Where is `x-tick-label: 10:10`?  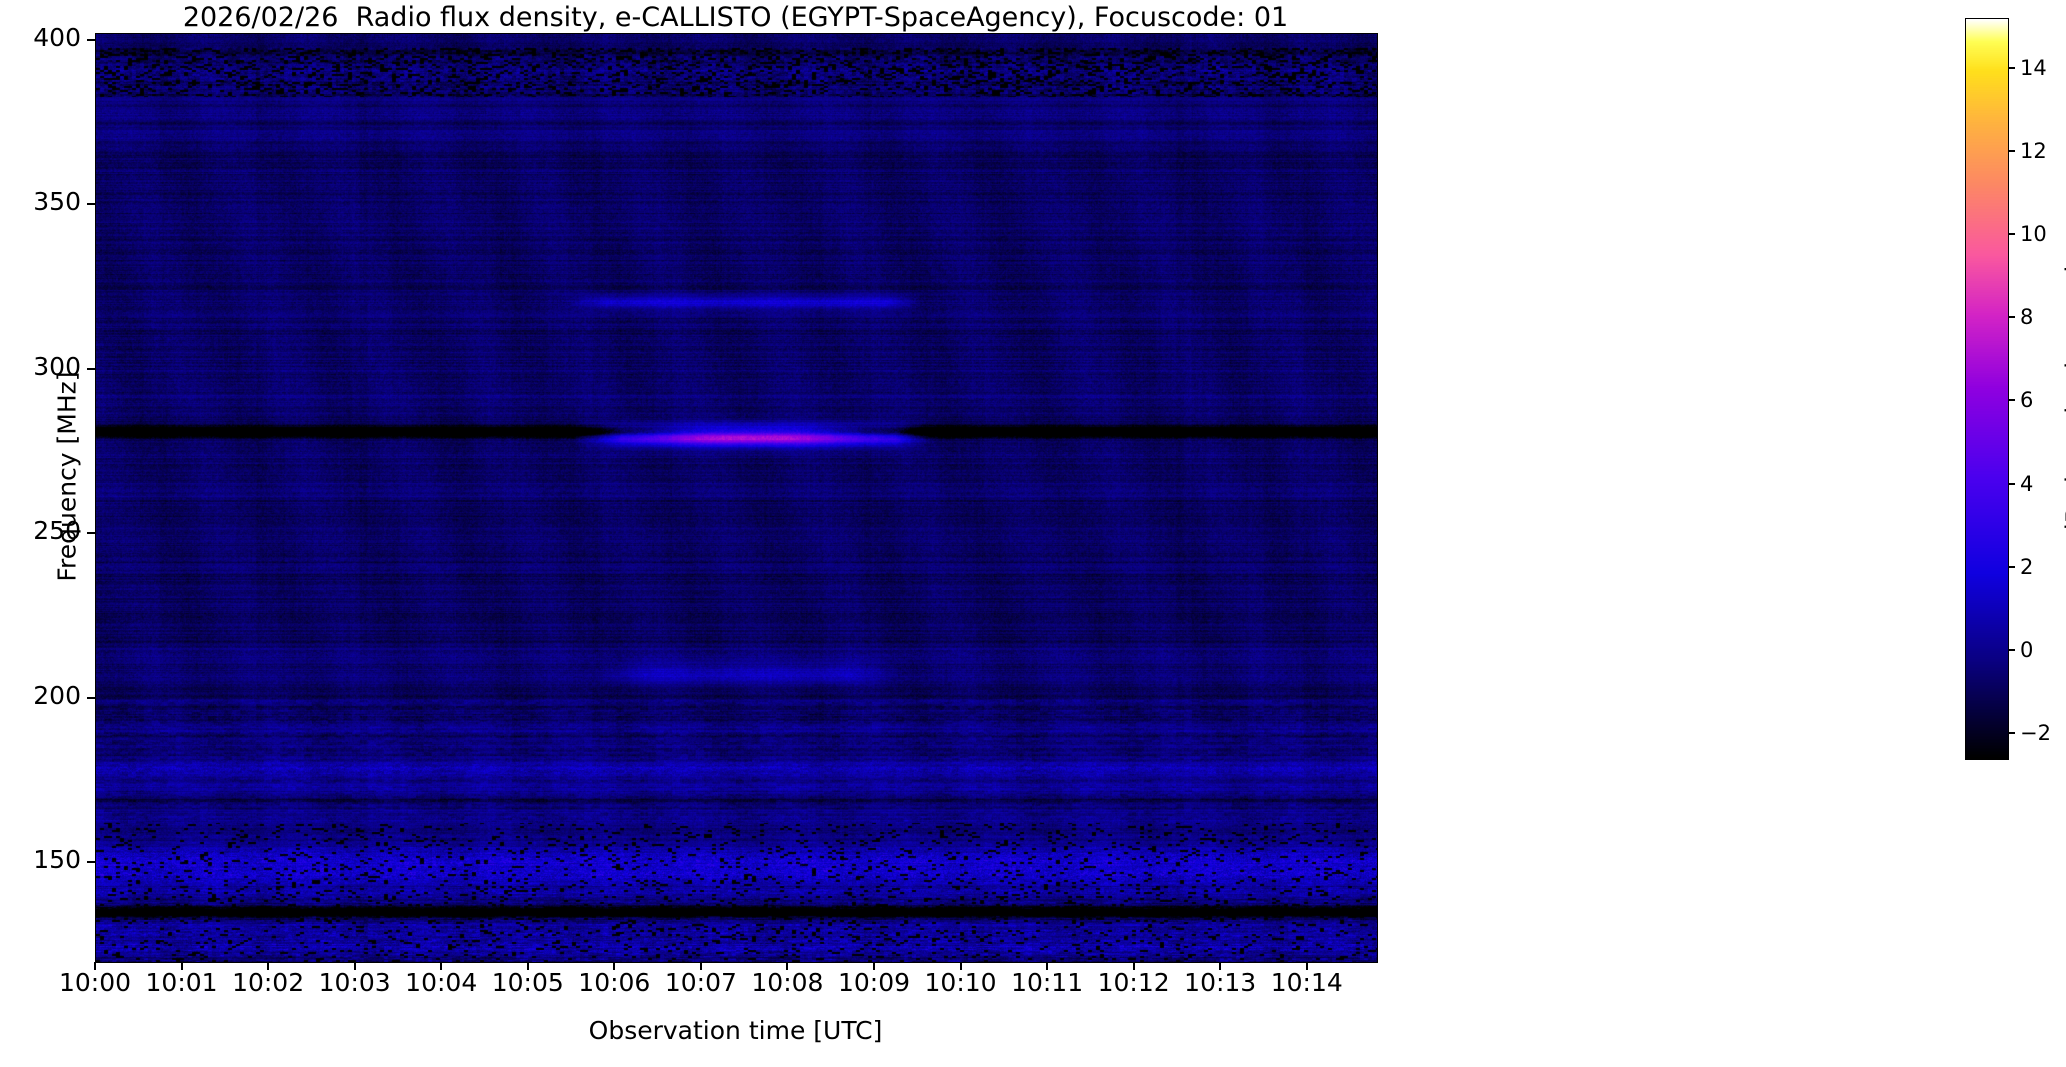 x-tick-label: 10:10 is located at coordinates (960, 982).